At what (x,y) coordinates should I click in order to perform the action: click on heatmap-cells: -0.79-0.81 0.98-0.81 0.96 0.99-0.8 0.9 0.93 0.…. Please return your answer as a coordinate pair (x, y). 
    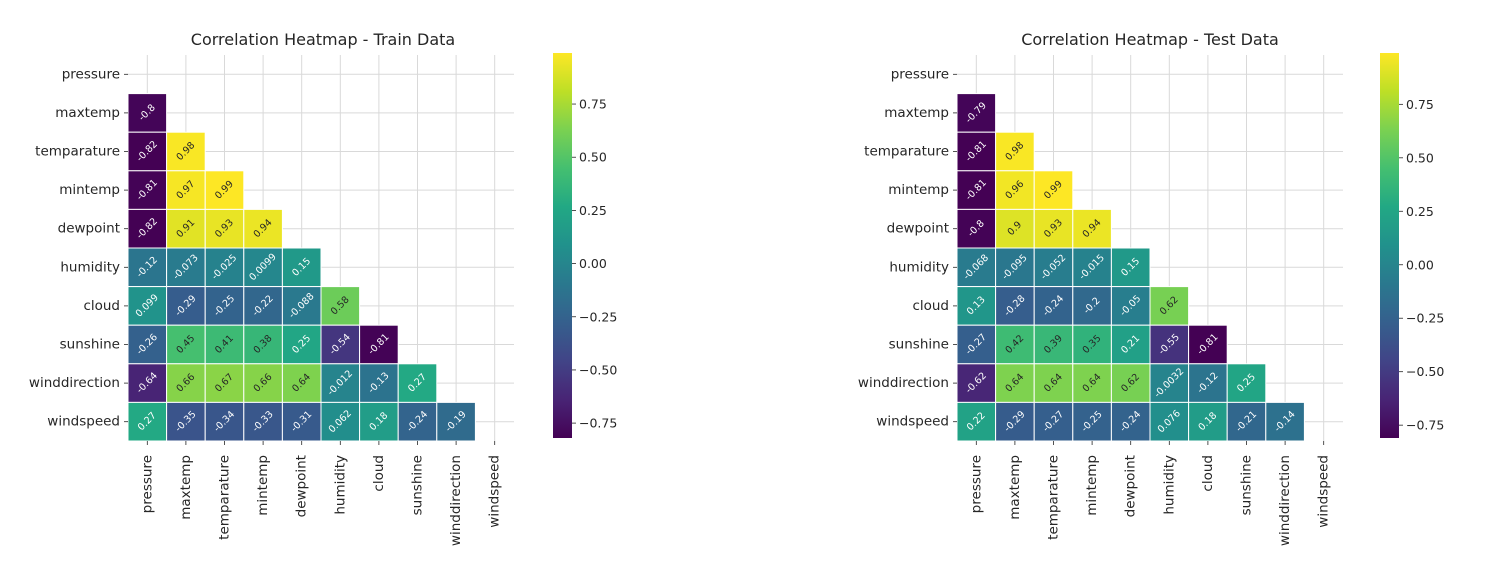
    Looking at the image, I should click on (1130, 267).